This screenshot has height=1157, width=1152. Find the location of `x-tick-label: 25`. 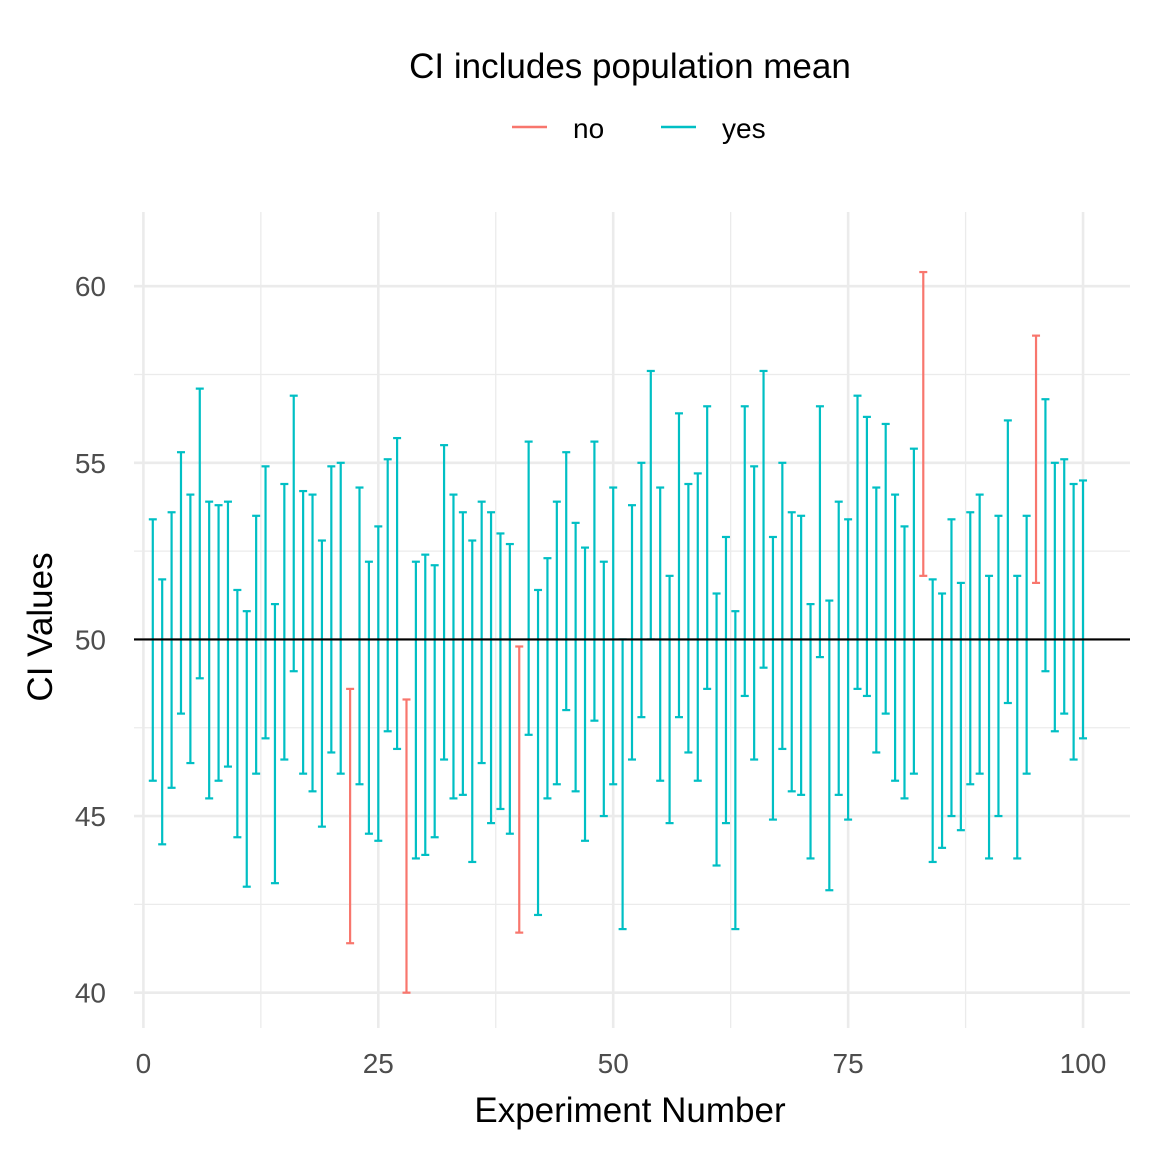

x-tick-label: 25 is located at coordinates (378, 1063).